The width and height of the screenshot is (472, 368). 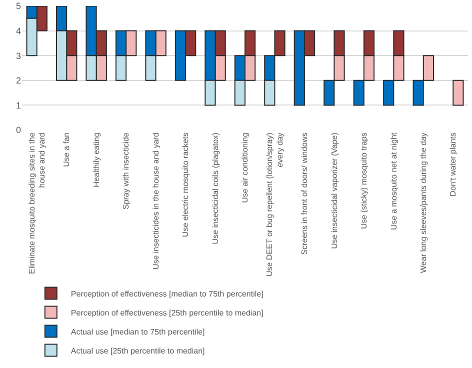 What do you see at coordinates (18, 130) in the screenshot?
I see `y-tick-label: 0` at bounding box center [18, 130].